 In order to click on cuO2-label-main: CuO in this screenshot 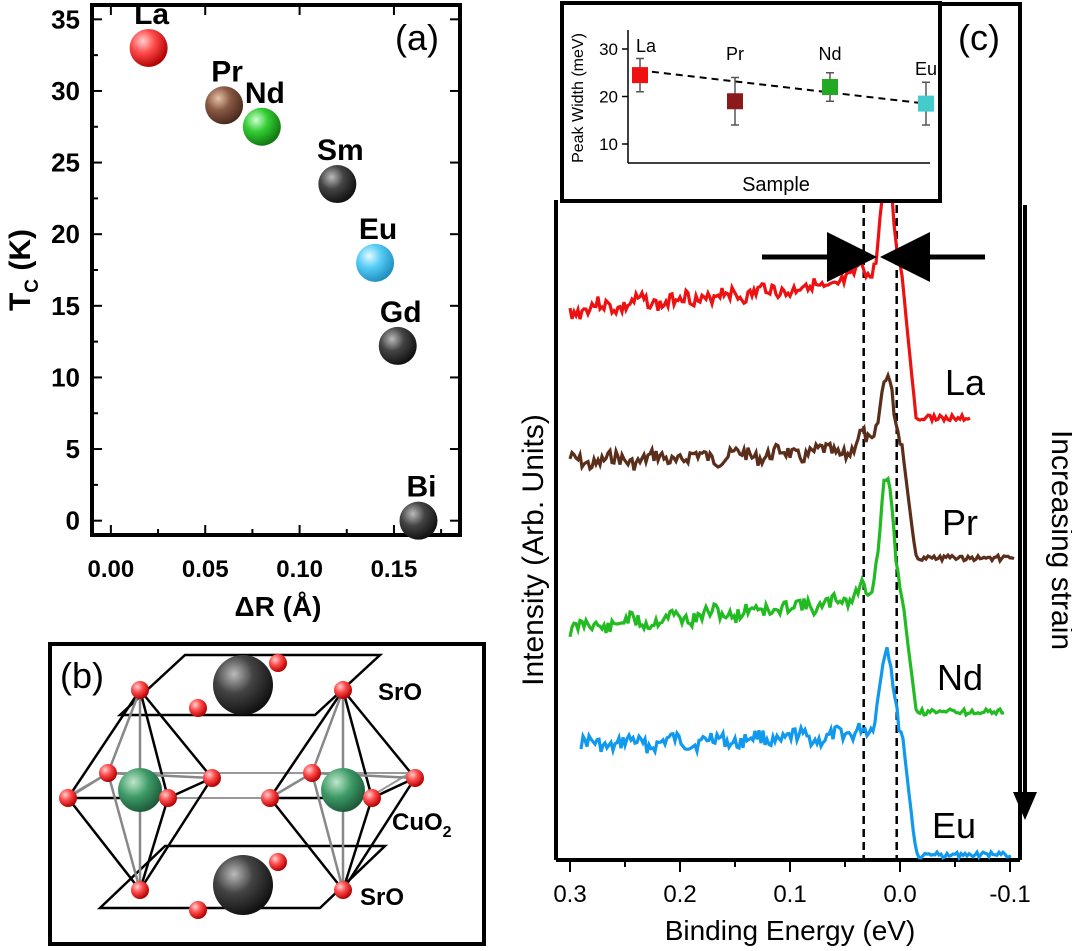, I will do `click(417, 822)`.